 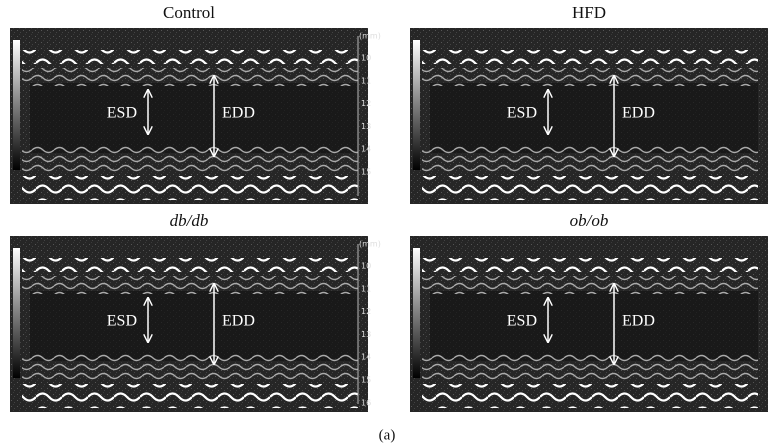 I want to click on panel-title: HFD, so click(x=589, y=12).